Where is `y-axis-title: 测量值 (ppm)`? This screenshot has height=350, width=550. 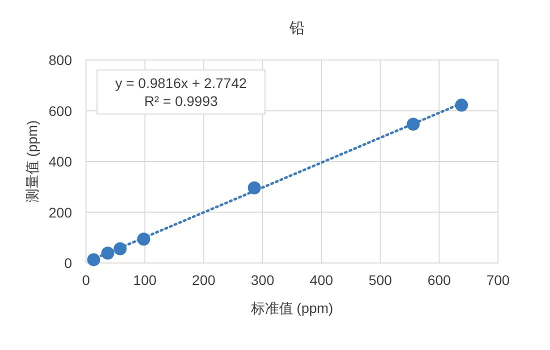 y-axis-title: 测量值 (ppm) is located at coordinates (32, 161).